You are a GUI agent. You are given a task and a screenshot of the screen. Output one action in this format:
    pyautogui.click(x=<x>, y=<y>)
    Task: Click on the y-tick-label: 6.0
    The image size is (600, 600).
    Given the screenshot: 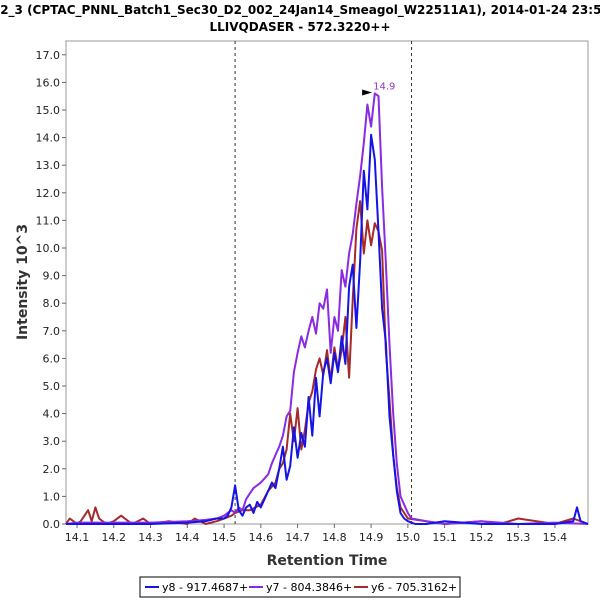 What is the action you would take?
    pyautogui.click(x=52, y=358)
    